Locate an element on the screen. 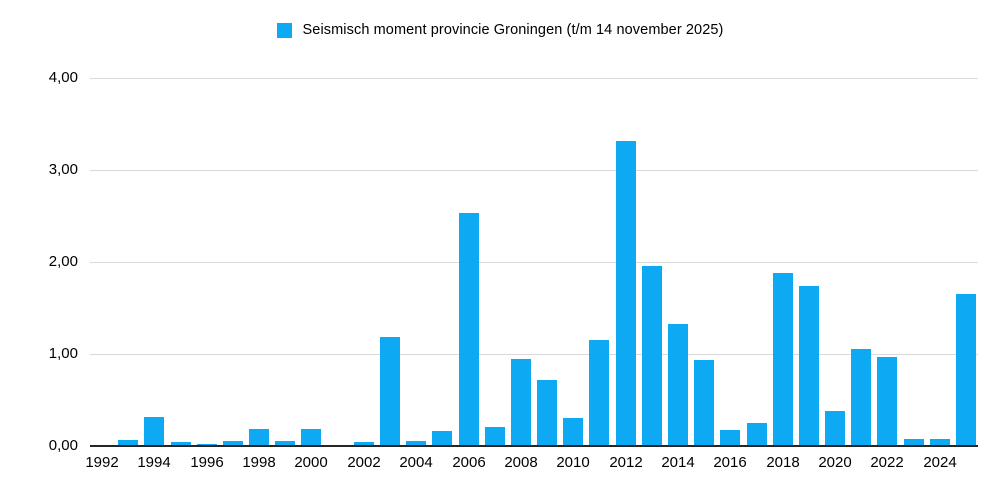 The image size is (1000, 484). bar-2011 is located at coordinates (599, 393).